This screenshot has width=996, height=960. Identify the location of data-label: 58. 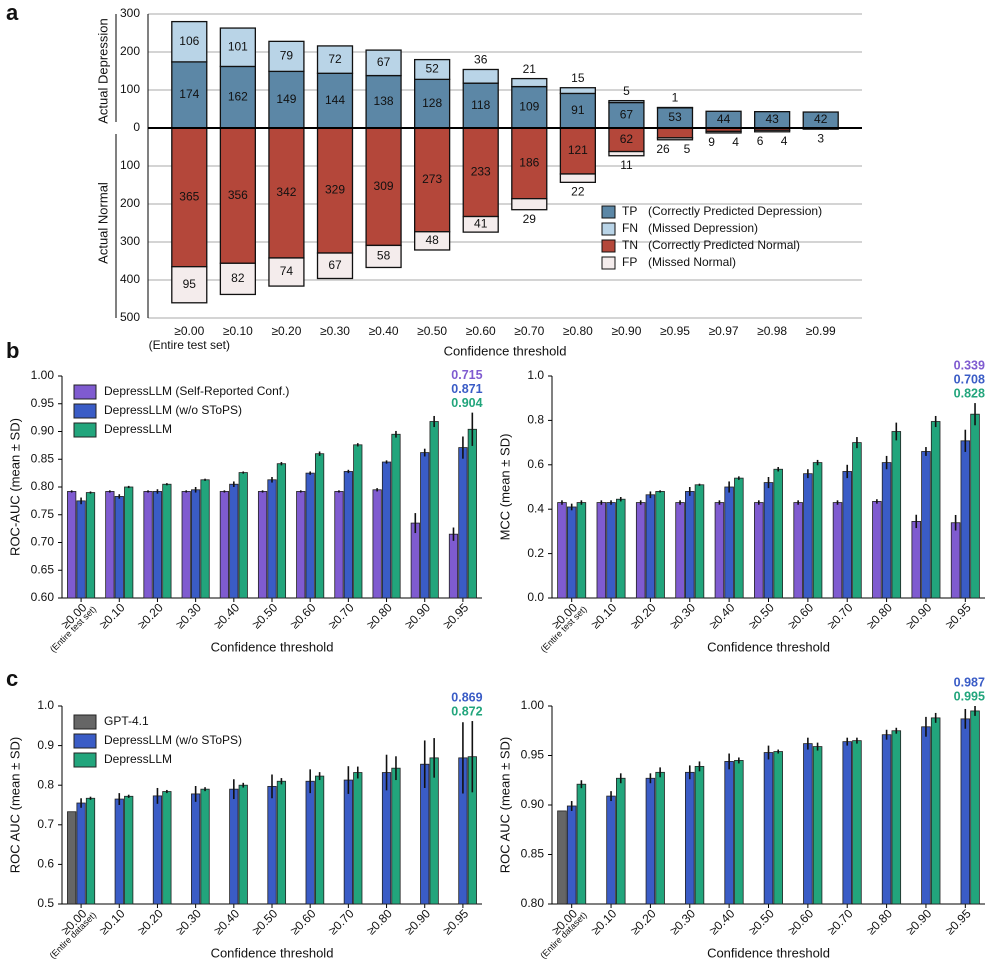
(384, 256).